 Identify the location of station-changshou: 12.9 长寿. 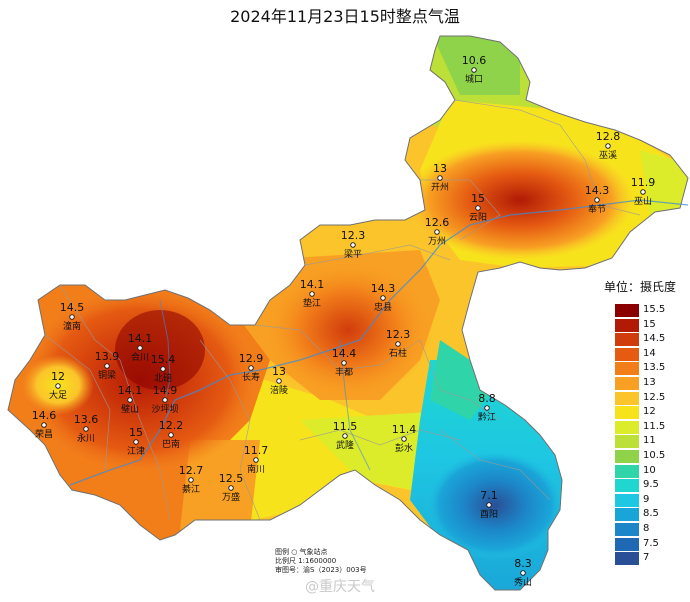
(251, 367).